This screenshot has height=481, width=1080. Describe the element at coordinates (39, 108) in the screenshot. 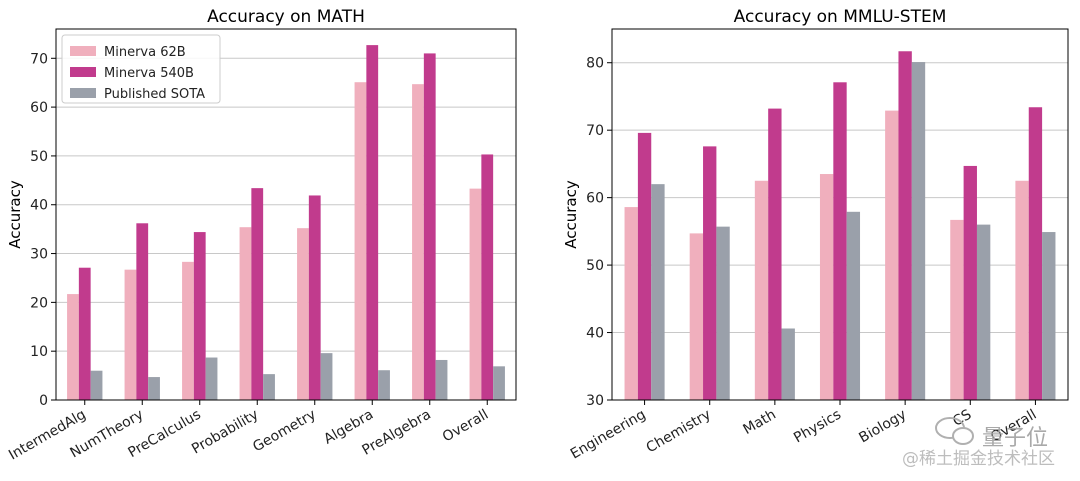

I see `panel1-ytick-label: 60` at that location.